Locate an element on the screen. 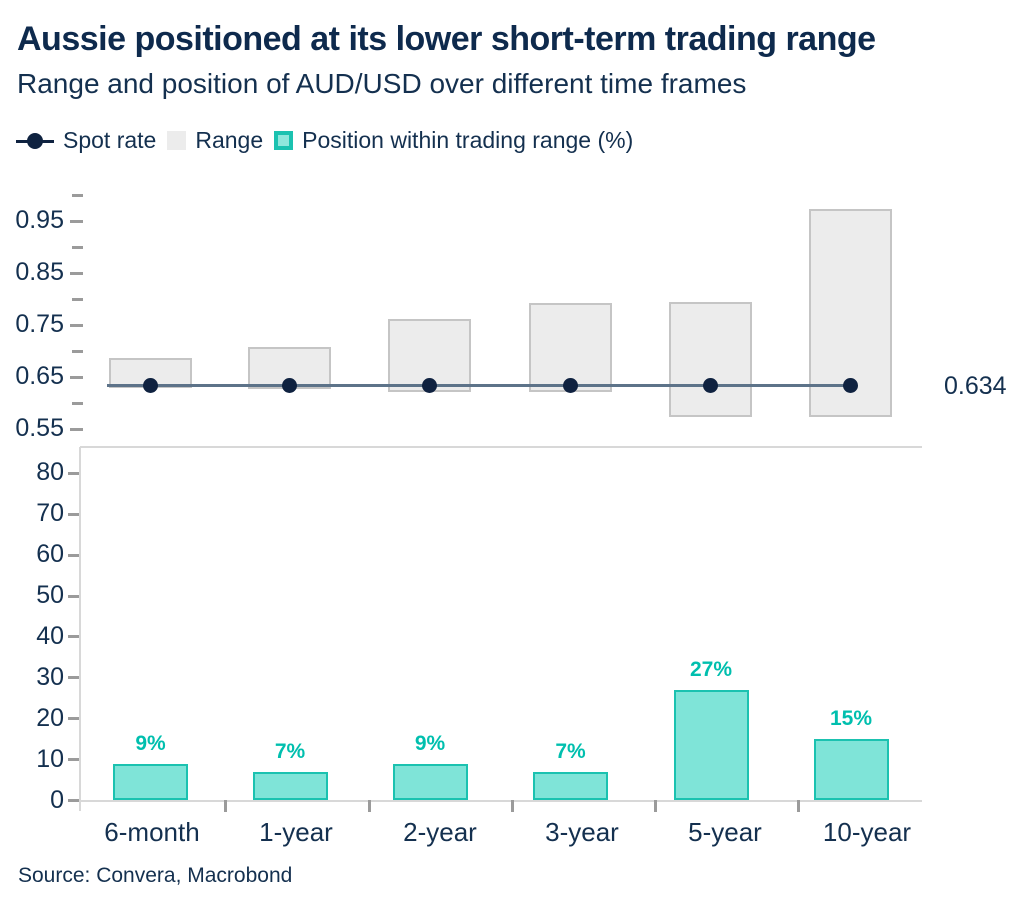  y-axis-tick-label: 0.65 is located at coordinates (39, 376).